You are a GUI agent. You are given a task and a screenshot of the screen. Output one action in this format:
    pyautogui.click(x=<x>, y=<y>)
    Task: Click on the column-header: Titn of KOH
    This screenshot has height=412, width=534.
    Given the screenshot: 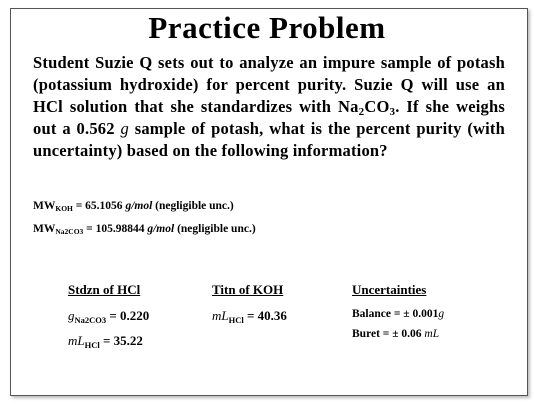 What is the action you would take?
    pyautogui.click(x=248, y=289)
    